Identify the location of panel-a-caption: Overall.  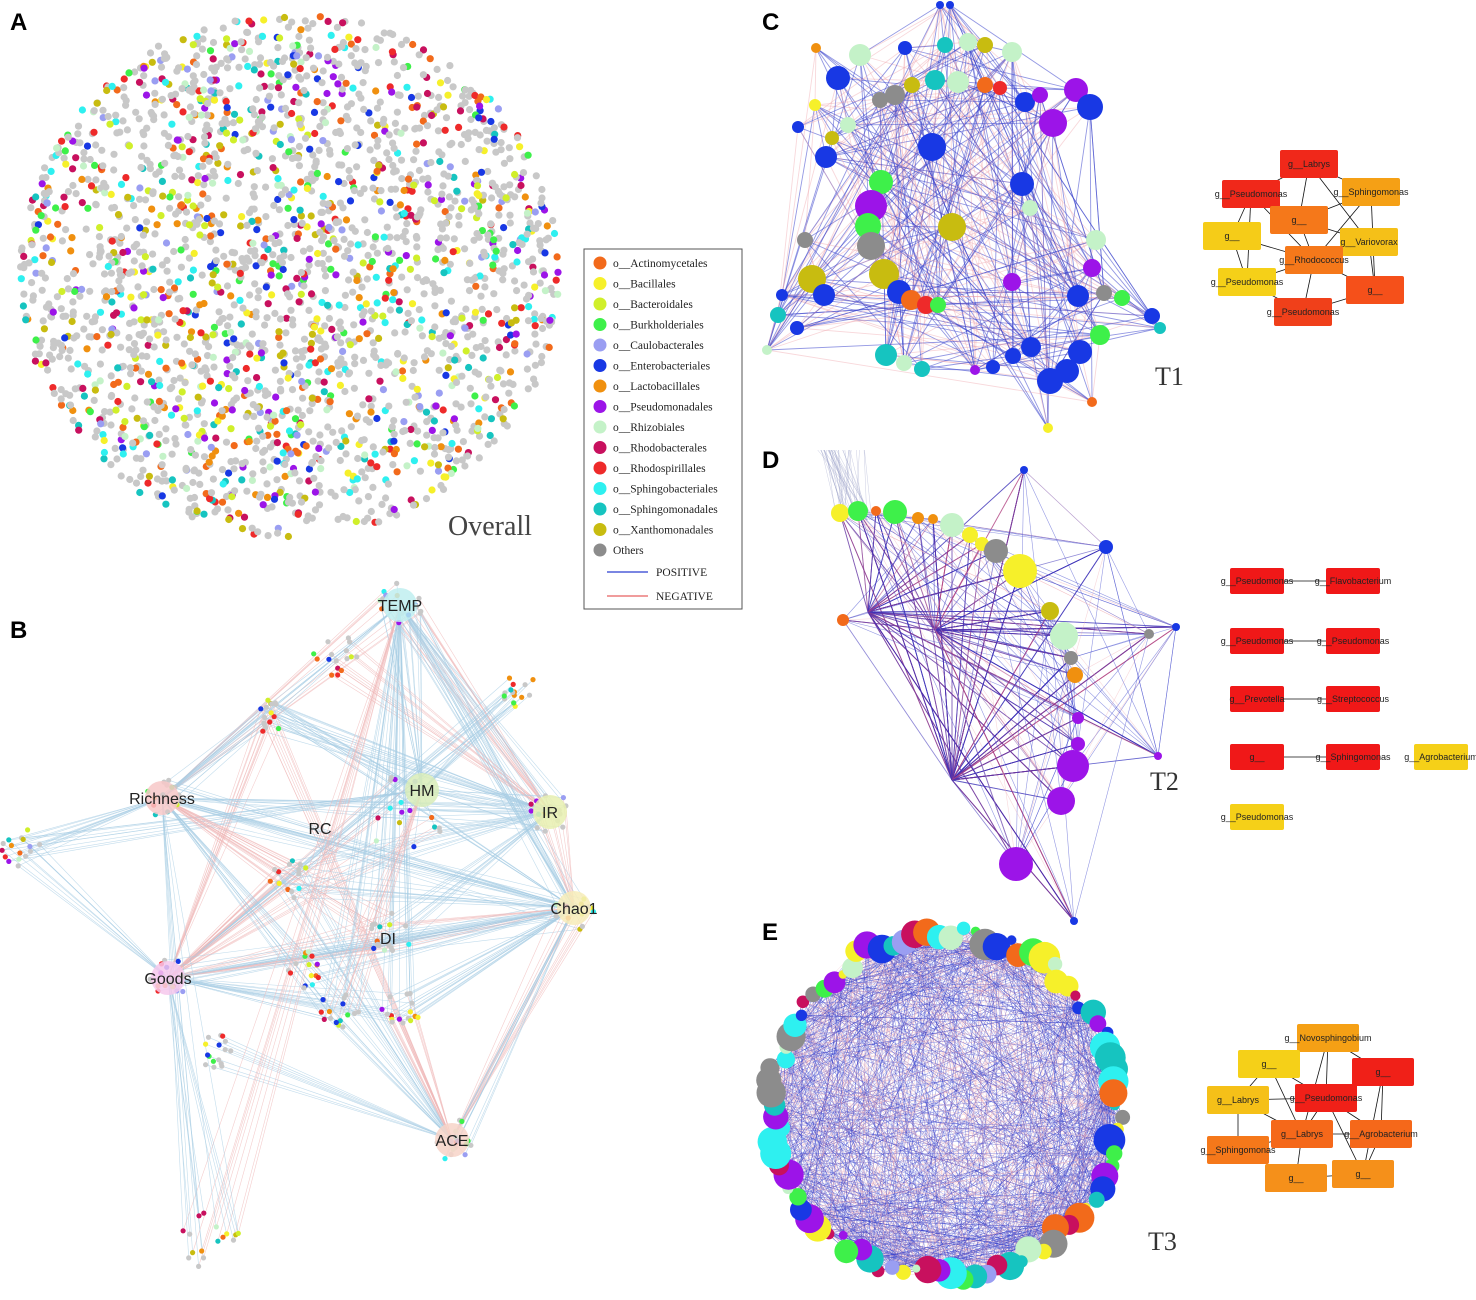
(490, 526).